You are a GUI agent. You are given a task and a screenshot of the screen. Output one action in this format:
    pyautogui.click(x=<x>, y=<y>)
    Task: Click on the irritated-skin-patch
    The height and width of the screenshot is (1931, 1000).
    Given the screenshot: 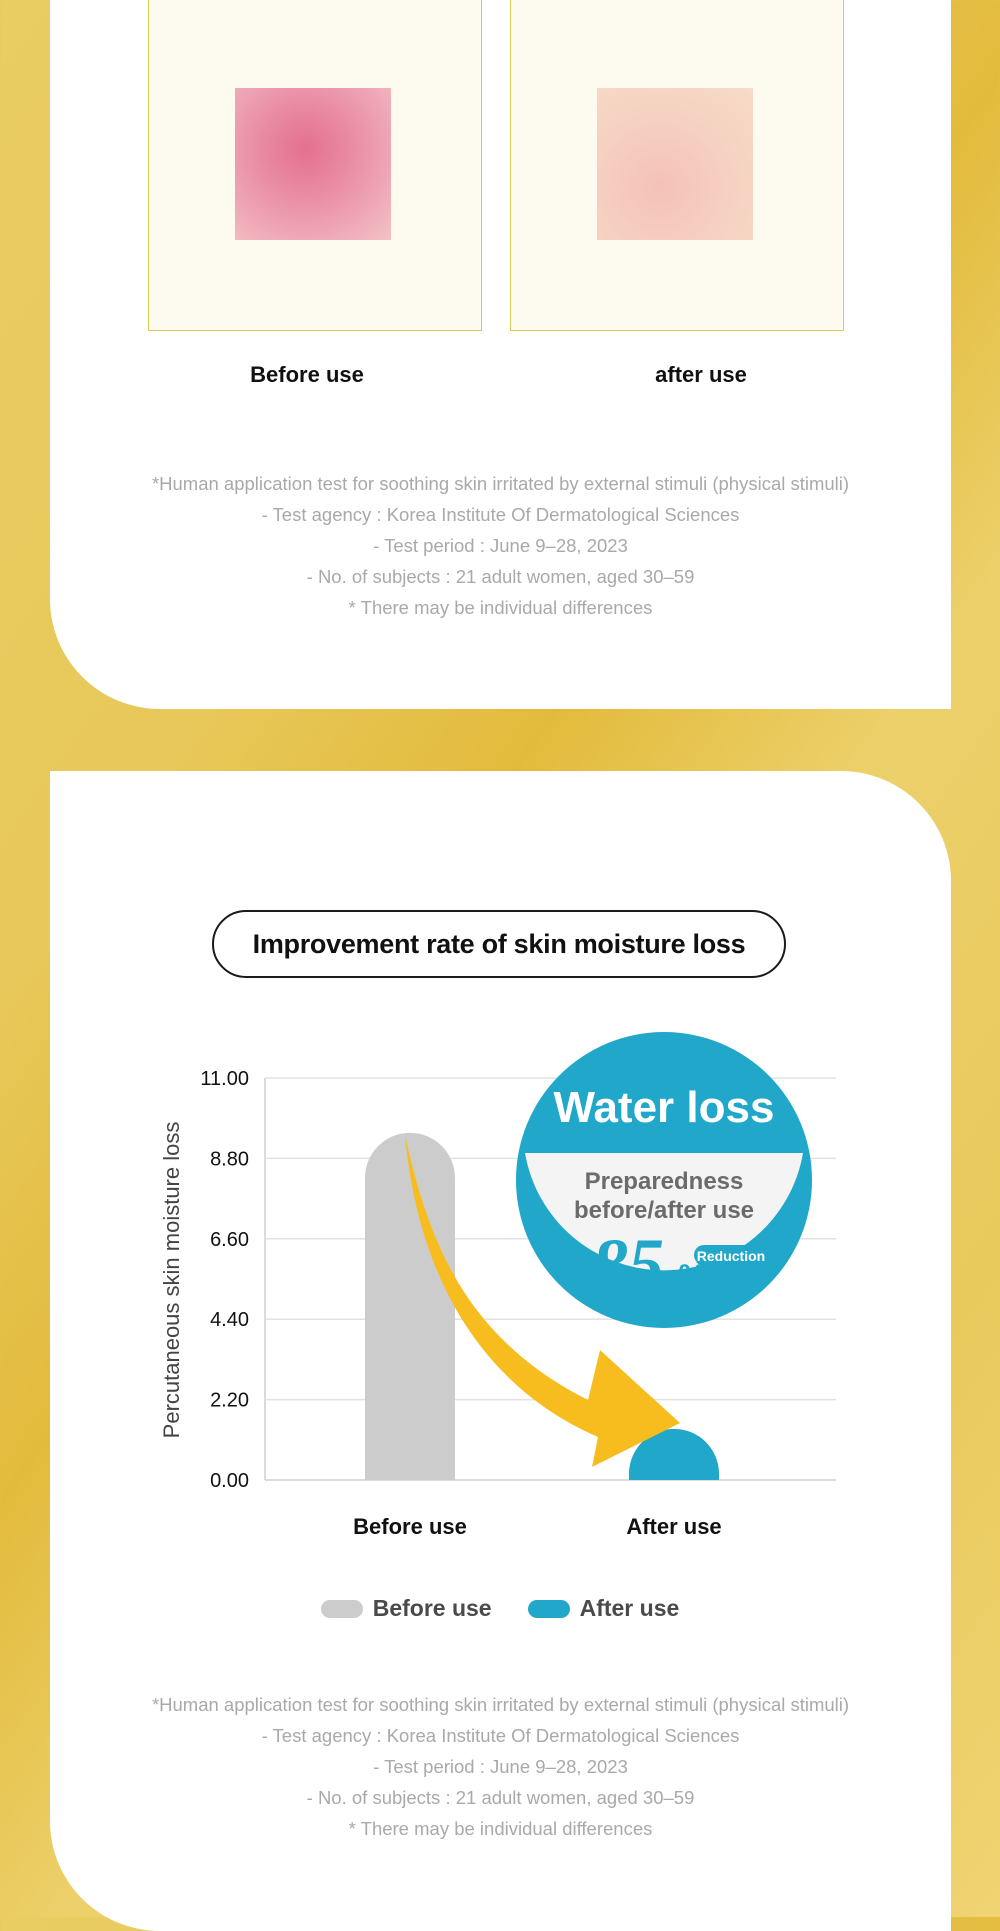 What is the action you would take?
    pyautogui.click(x=313, y=164)
    